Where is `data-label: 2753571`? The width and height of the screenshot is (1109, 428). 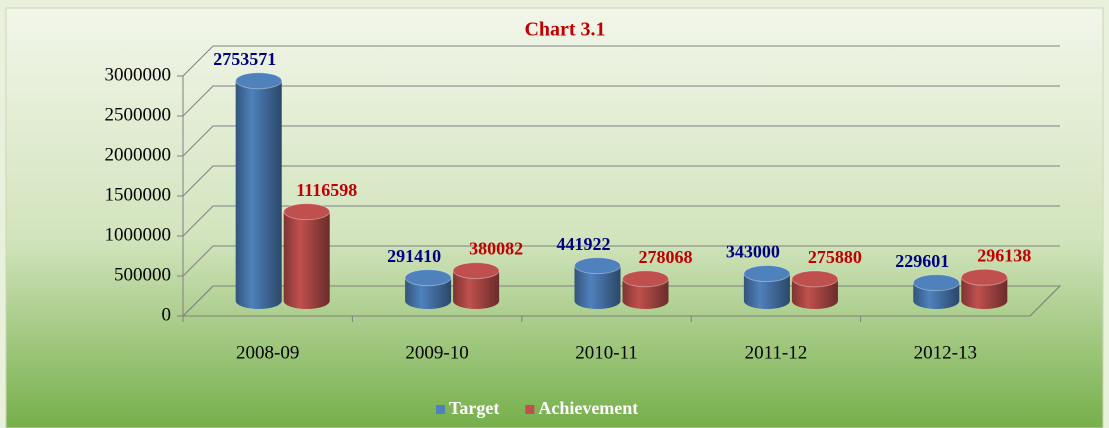
data-label: 2753571 is located at coordinates (244, 59).